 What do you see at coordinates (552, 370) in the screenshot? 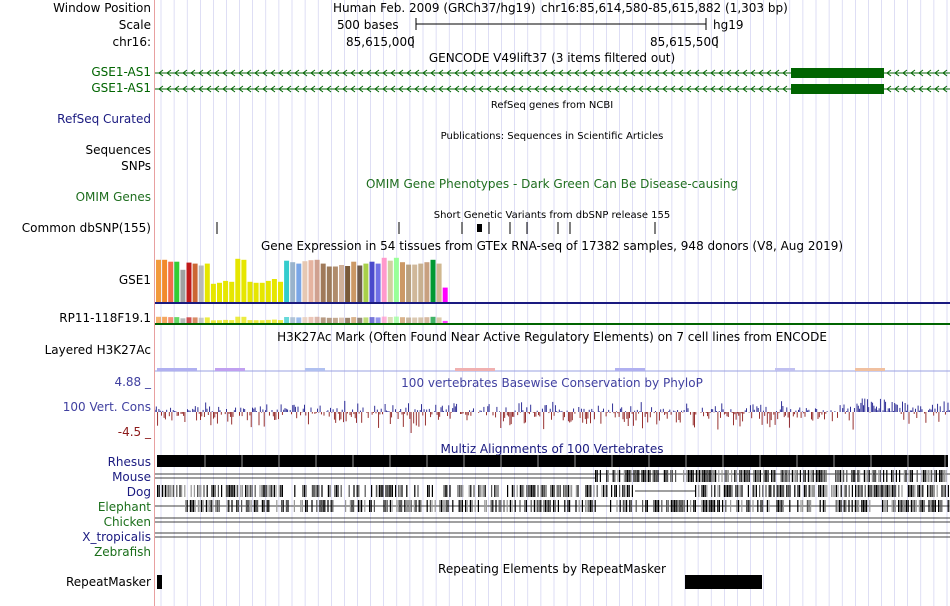
I see `h3k27ac-signal` at bounding box center [552, 370].